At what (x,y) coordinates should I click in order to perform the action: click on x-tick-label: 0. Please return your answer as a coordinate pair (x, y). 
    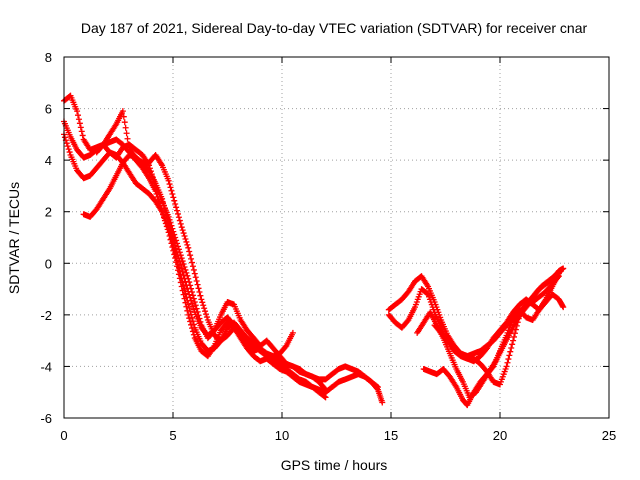
    Looking at the image, I should click on (63, 435).